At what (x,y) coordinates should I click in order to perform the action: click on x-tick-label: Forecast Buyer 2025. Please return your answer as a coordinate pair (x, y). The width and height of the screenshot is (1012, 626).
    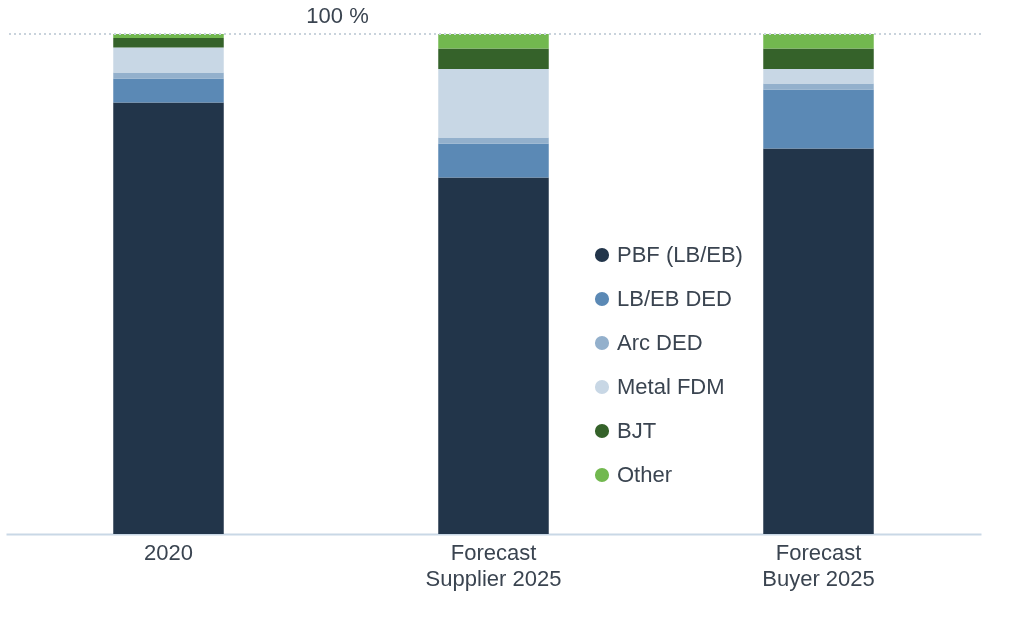
    Looking at the image, I should click on (818, 565).